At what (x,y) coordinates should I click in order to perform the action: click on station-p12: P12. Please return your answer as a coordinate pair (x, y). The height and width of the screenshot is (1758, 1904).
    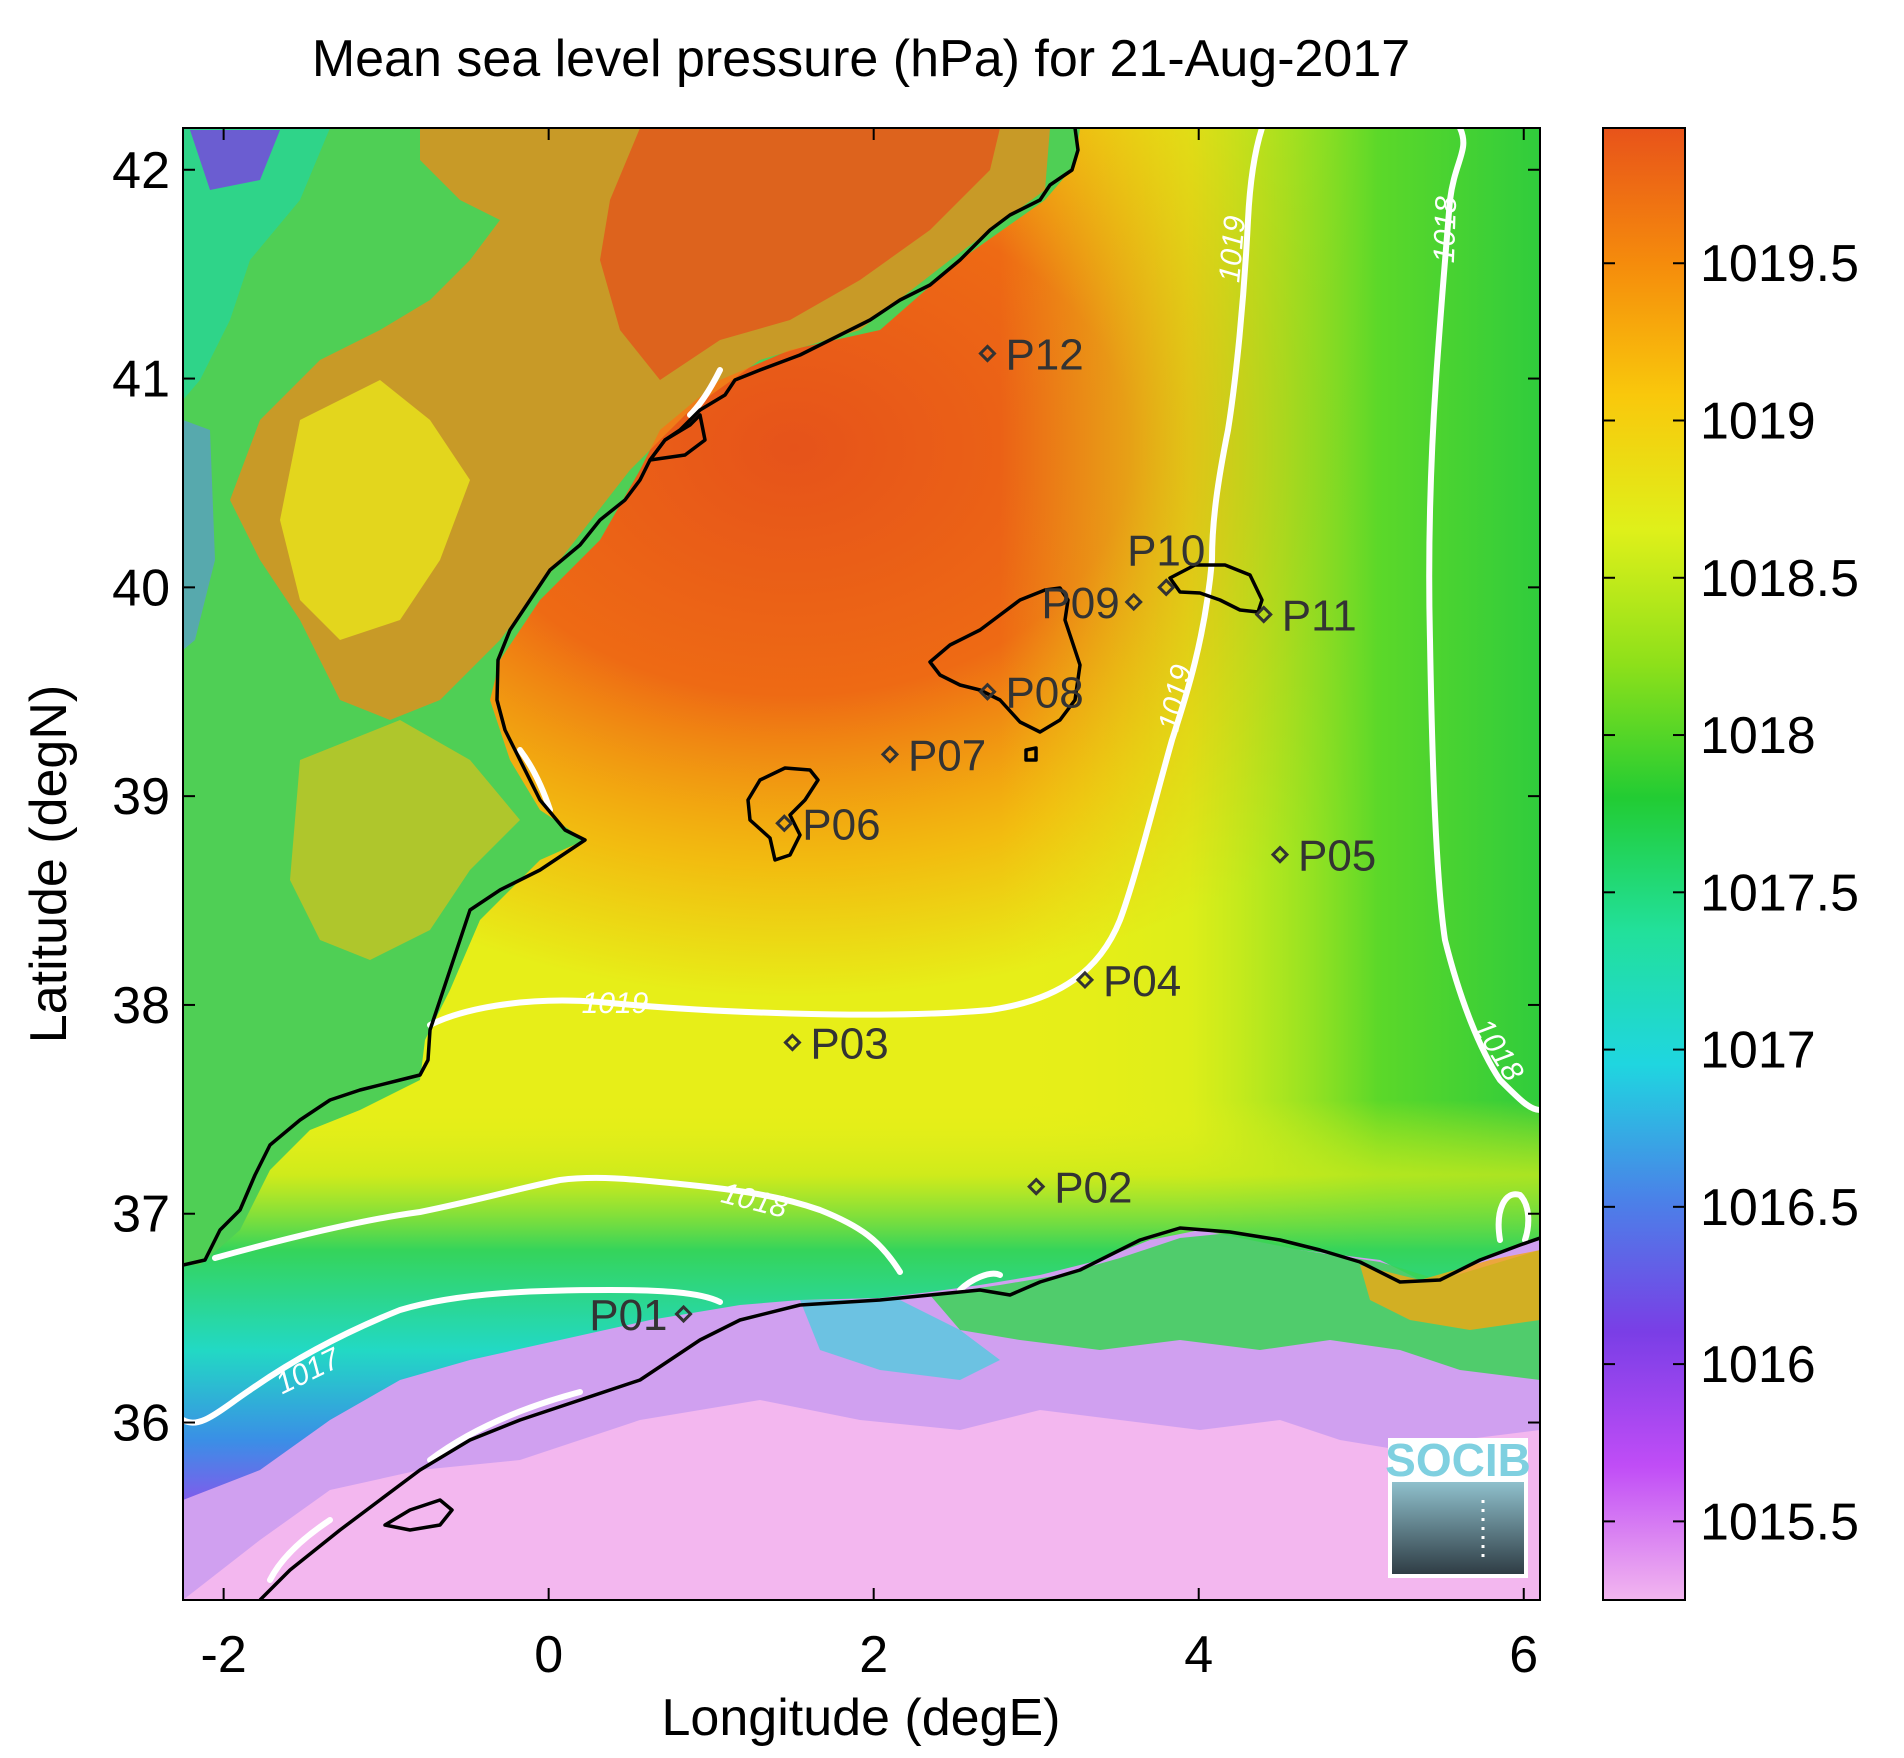
    Looking at the image, I should click on (1031, 354).